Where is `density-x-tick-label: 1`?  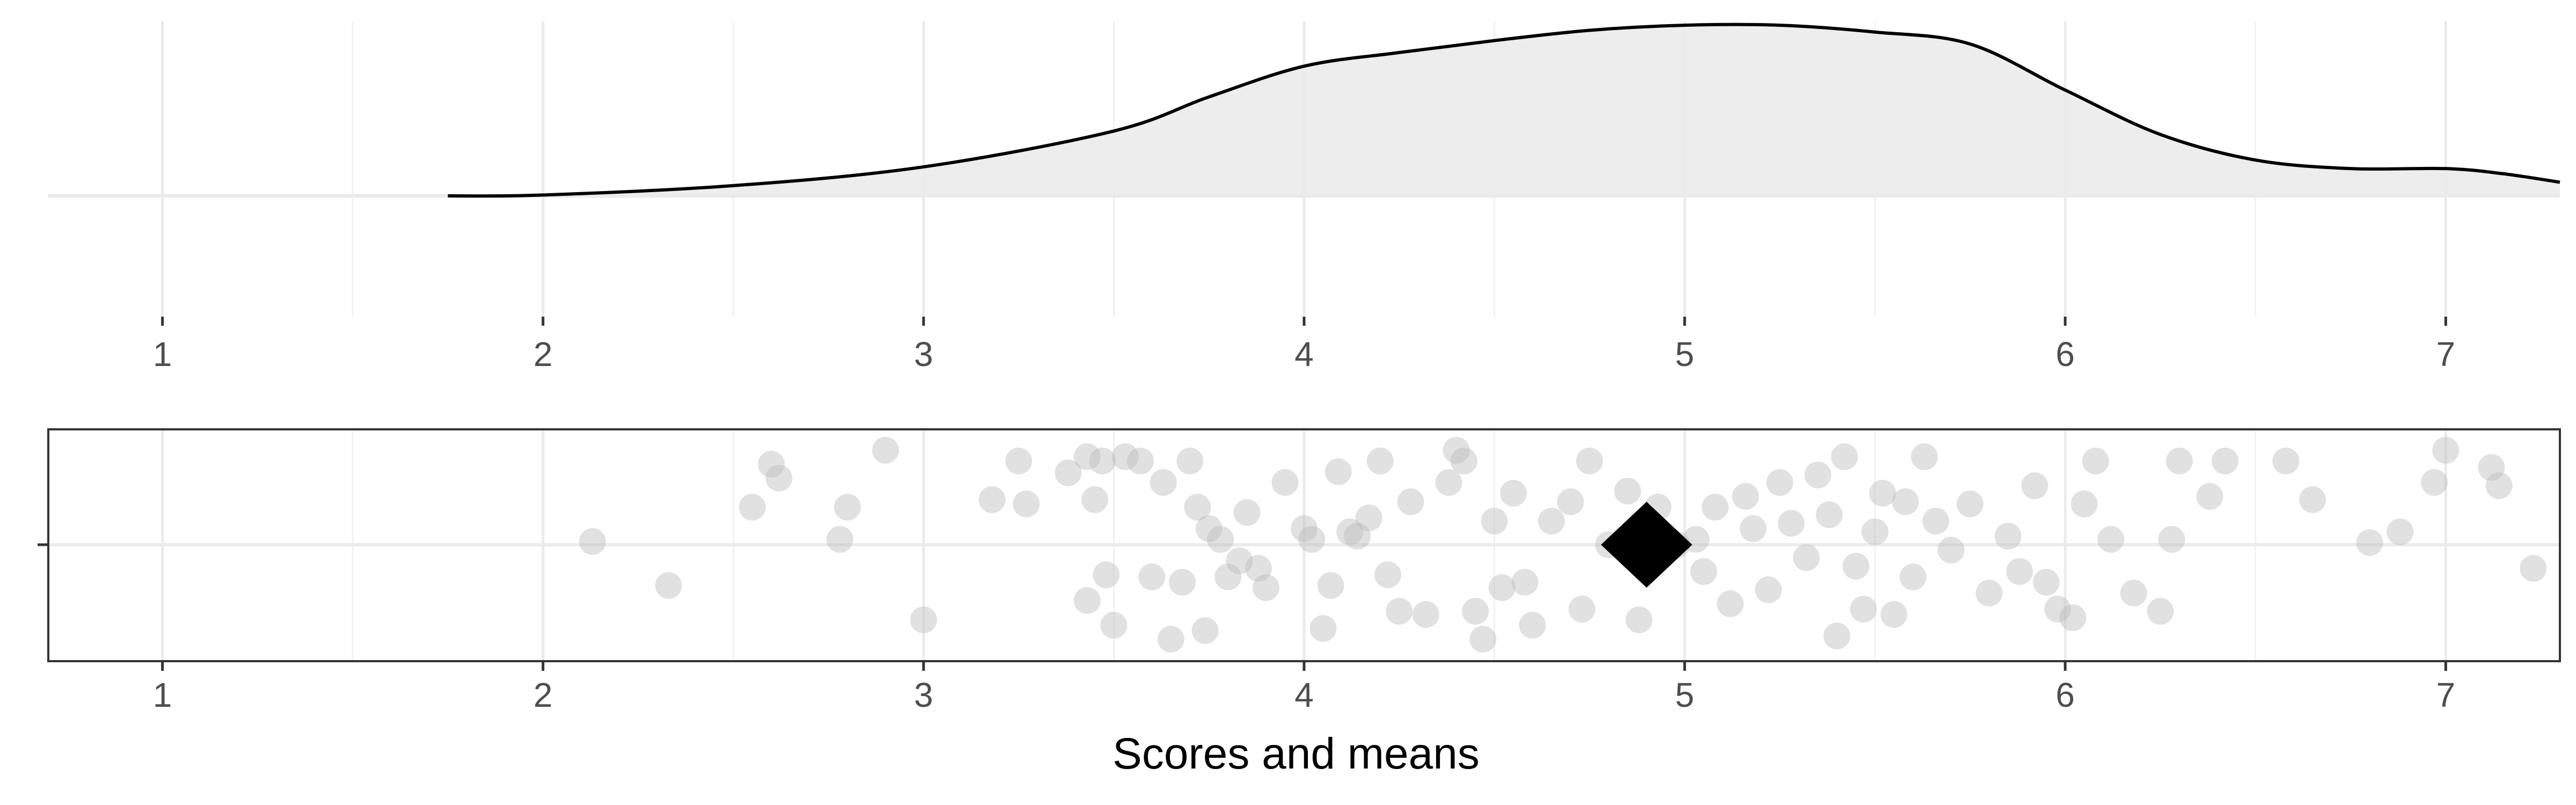
density-x-tick-label: 1 is located at coordinates (162, 354).